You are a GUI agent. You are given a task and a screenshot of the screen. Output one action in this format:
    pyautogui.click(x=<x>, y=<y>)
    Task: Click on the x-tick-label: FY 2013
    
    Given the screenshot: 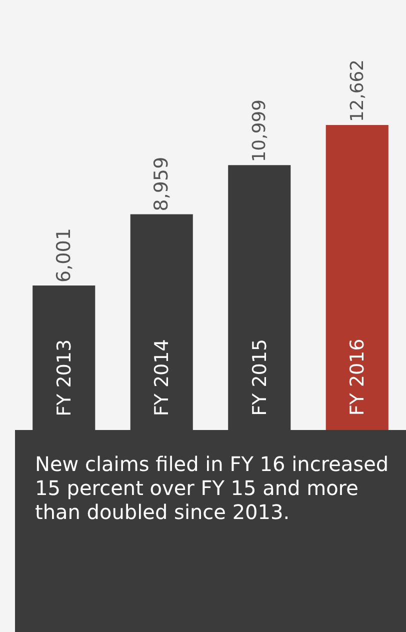 What is the action you would take?
    pyautogui.click(x=64, y=377)
    